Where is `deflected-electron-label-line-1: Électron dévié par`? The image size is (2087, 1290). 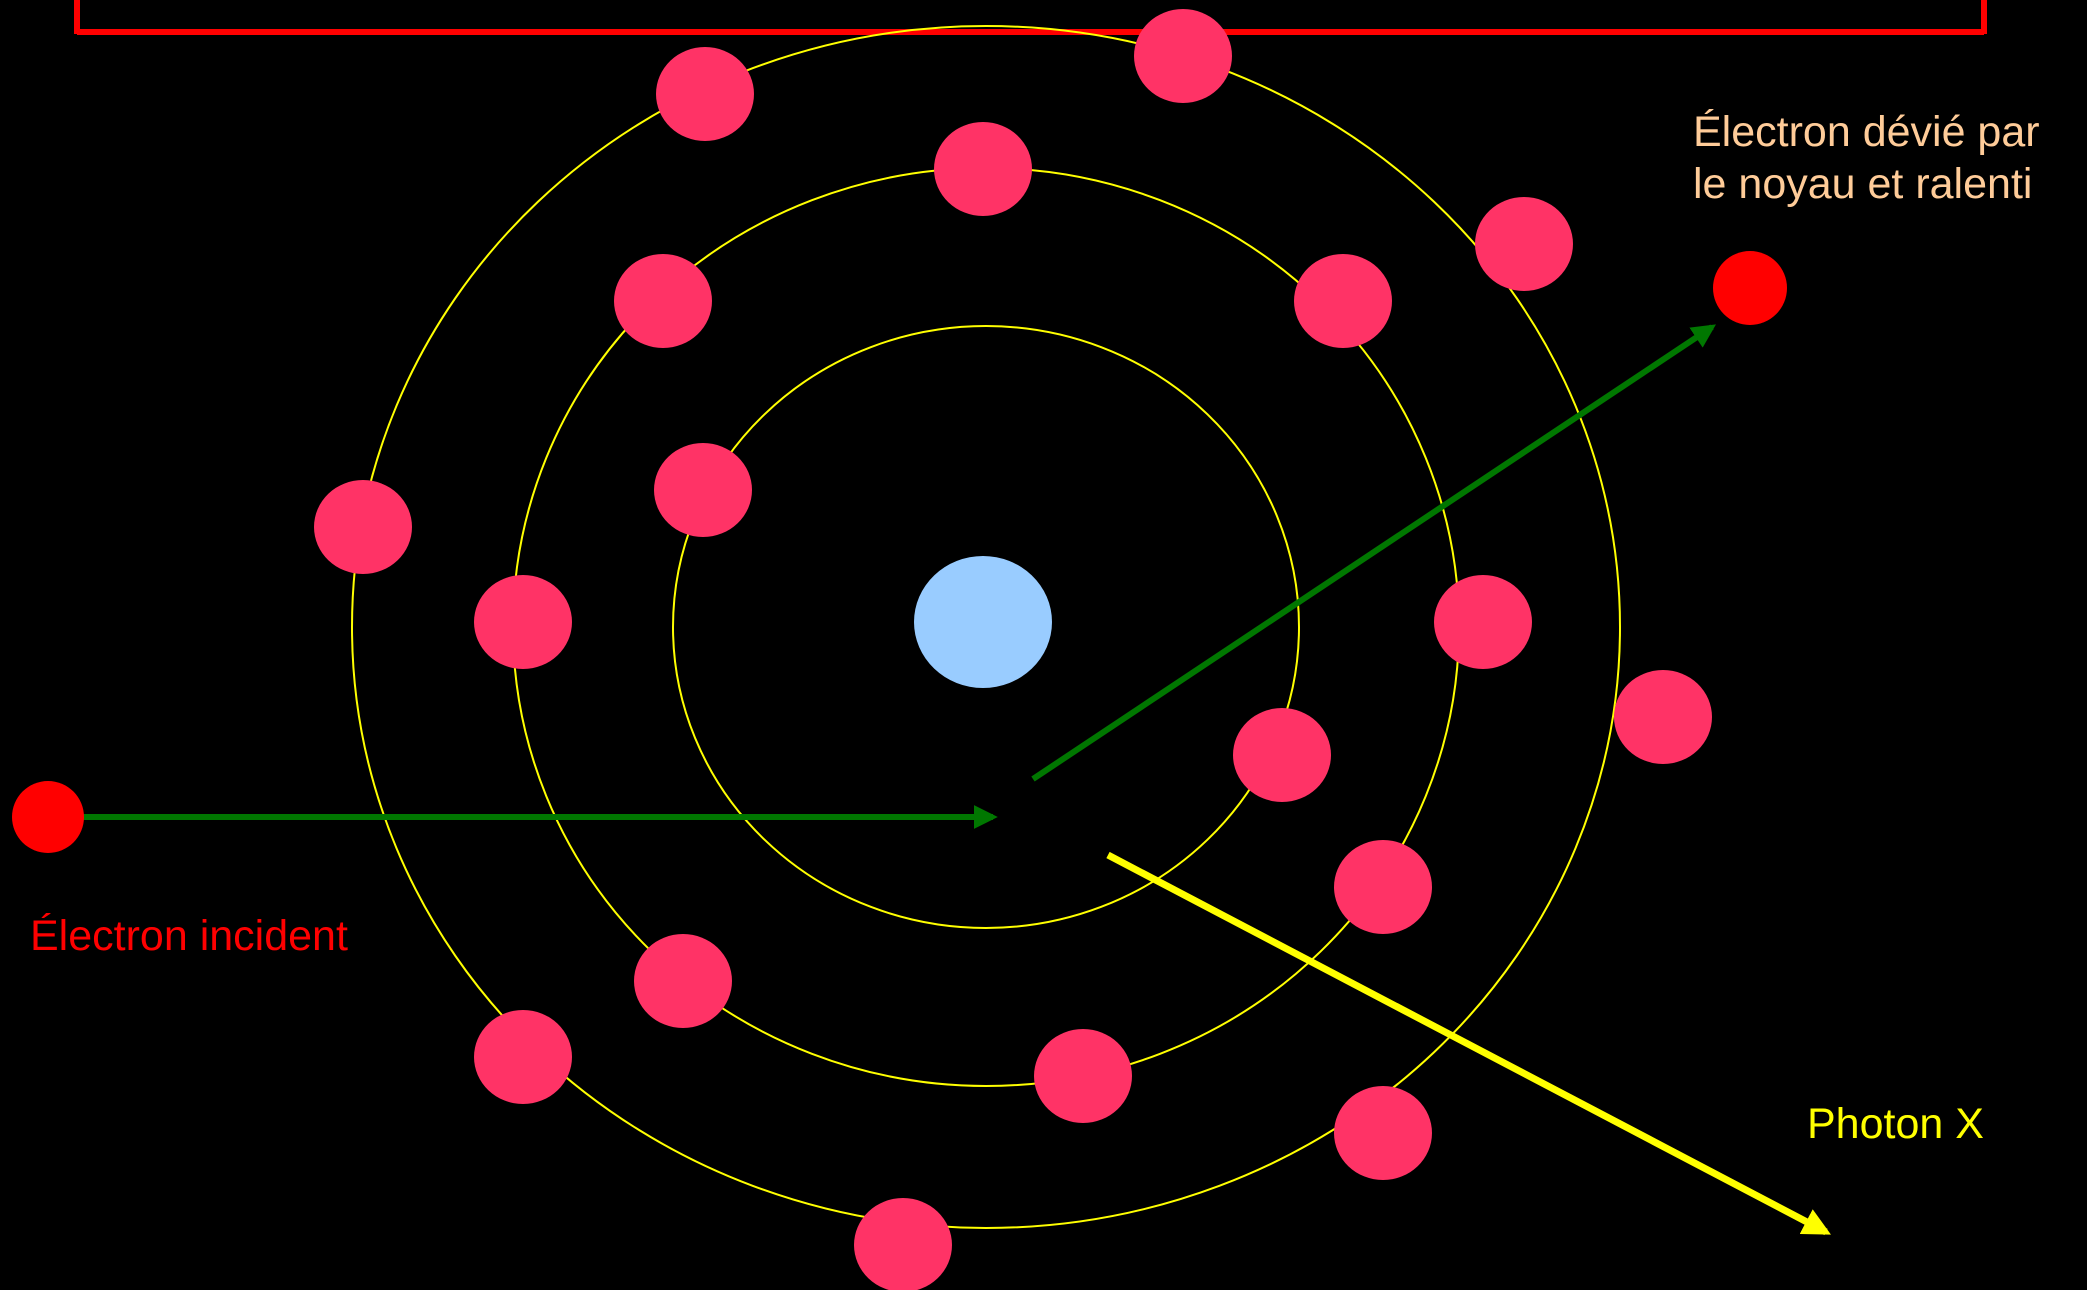
deflected-electron-label-line-1: Électron dévié par is located at coordinates (1866, 132).